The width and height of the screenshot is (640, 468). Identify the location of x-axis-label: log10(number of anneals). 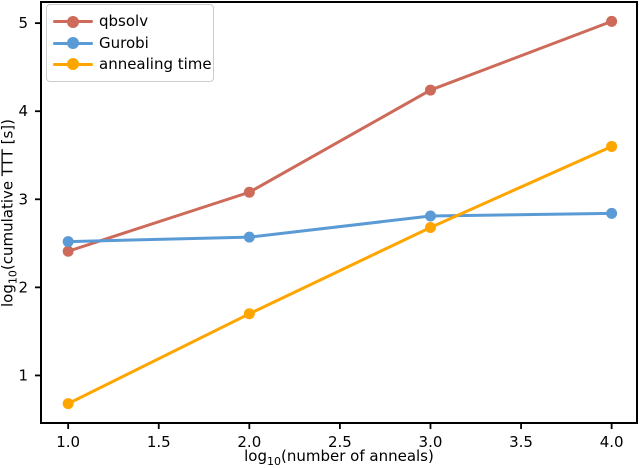
(339, 457).